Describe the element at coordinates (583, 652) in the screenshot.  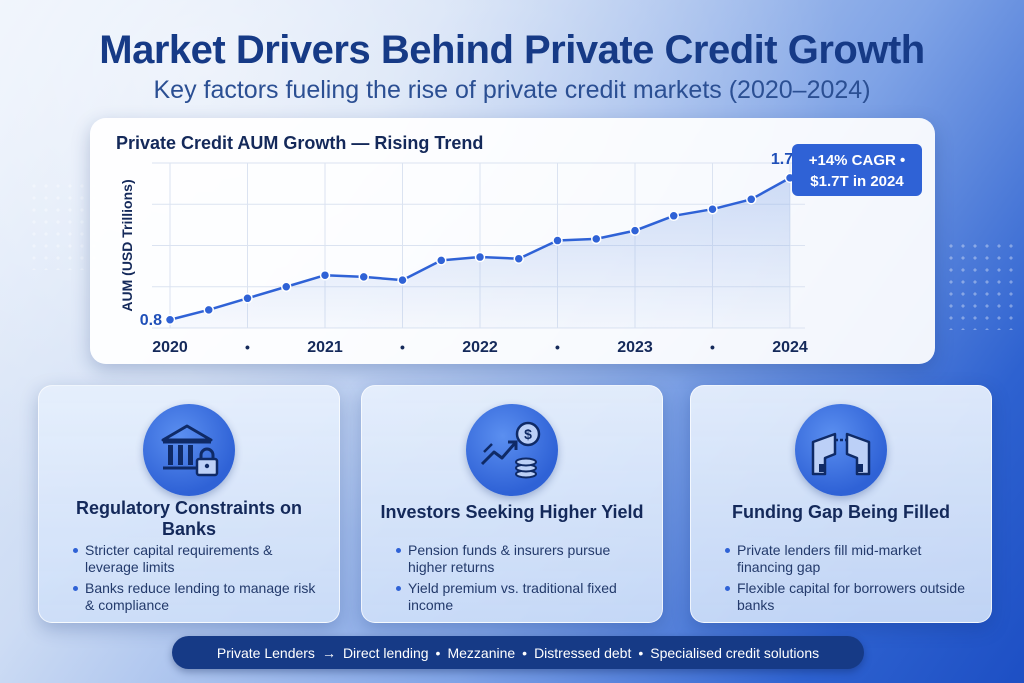
I see `footer-item: Distressed debt` at that location.